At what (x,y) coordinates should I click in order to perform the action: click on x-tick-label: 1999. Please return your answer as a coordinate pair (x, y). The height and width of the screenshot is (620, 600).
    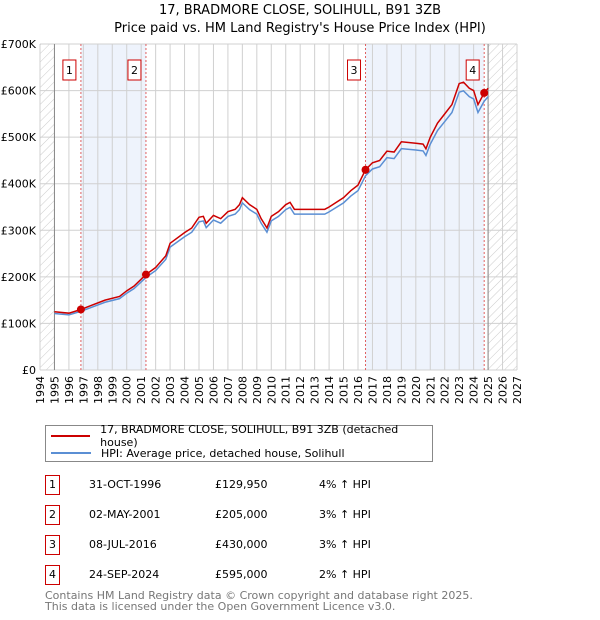
    Looking at the image, I should click on (112, 390).